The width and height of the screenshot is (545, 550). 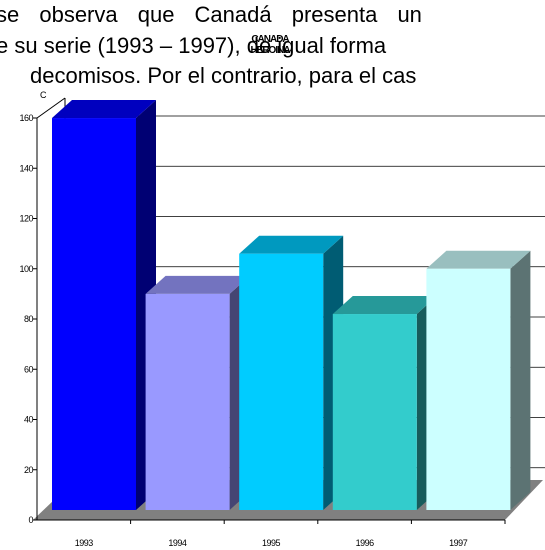 I want to click on x-tick-label: 1996, so click(x=365, y=543).